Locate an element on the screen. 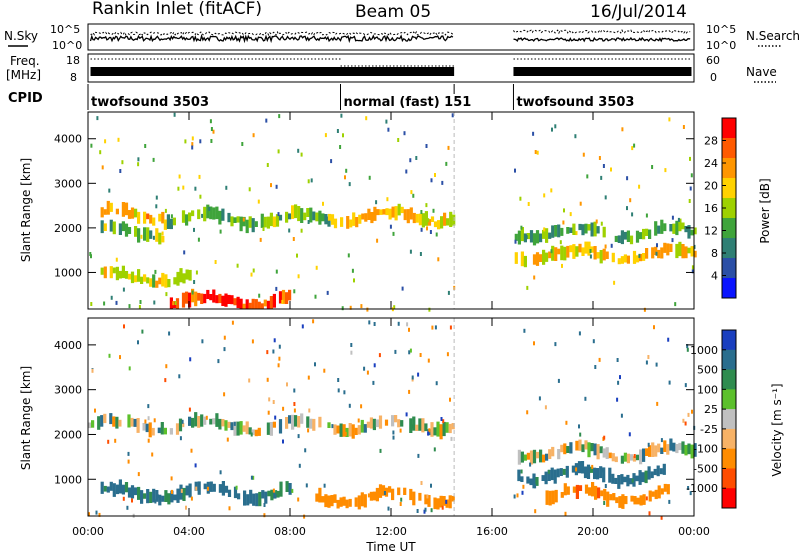 This screenshot has height=554, width=800. power-colorbar-tick-label: 28 is located at coordinates (711, 141).